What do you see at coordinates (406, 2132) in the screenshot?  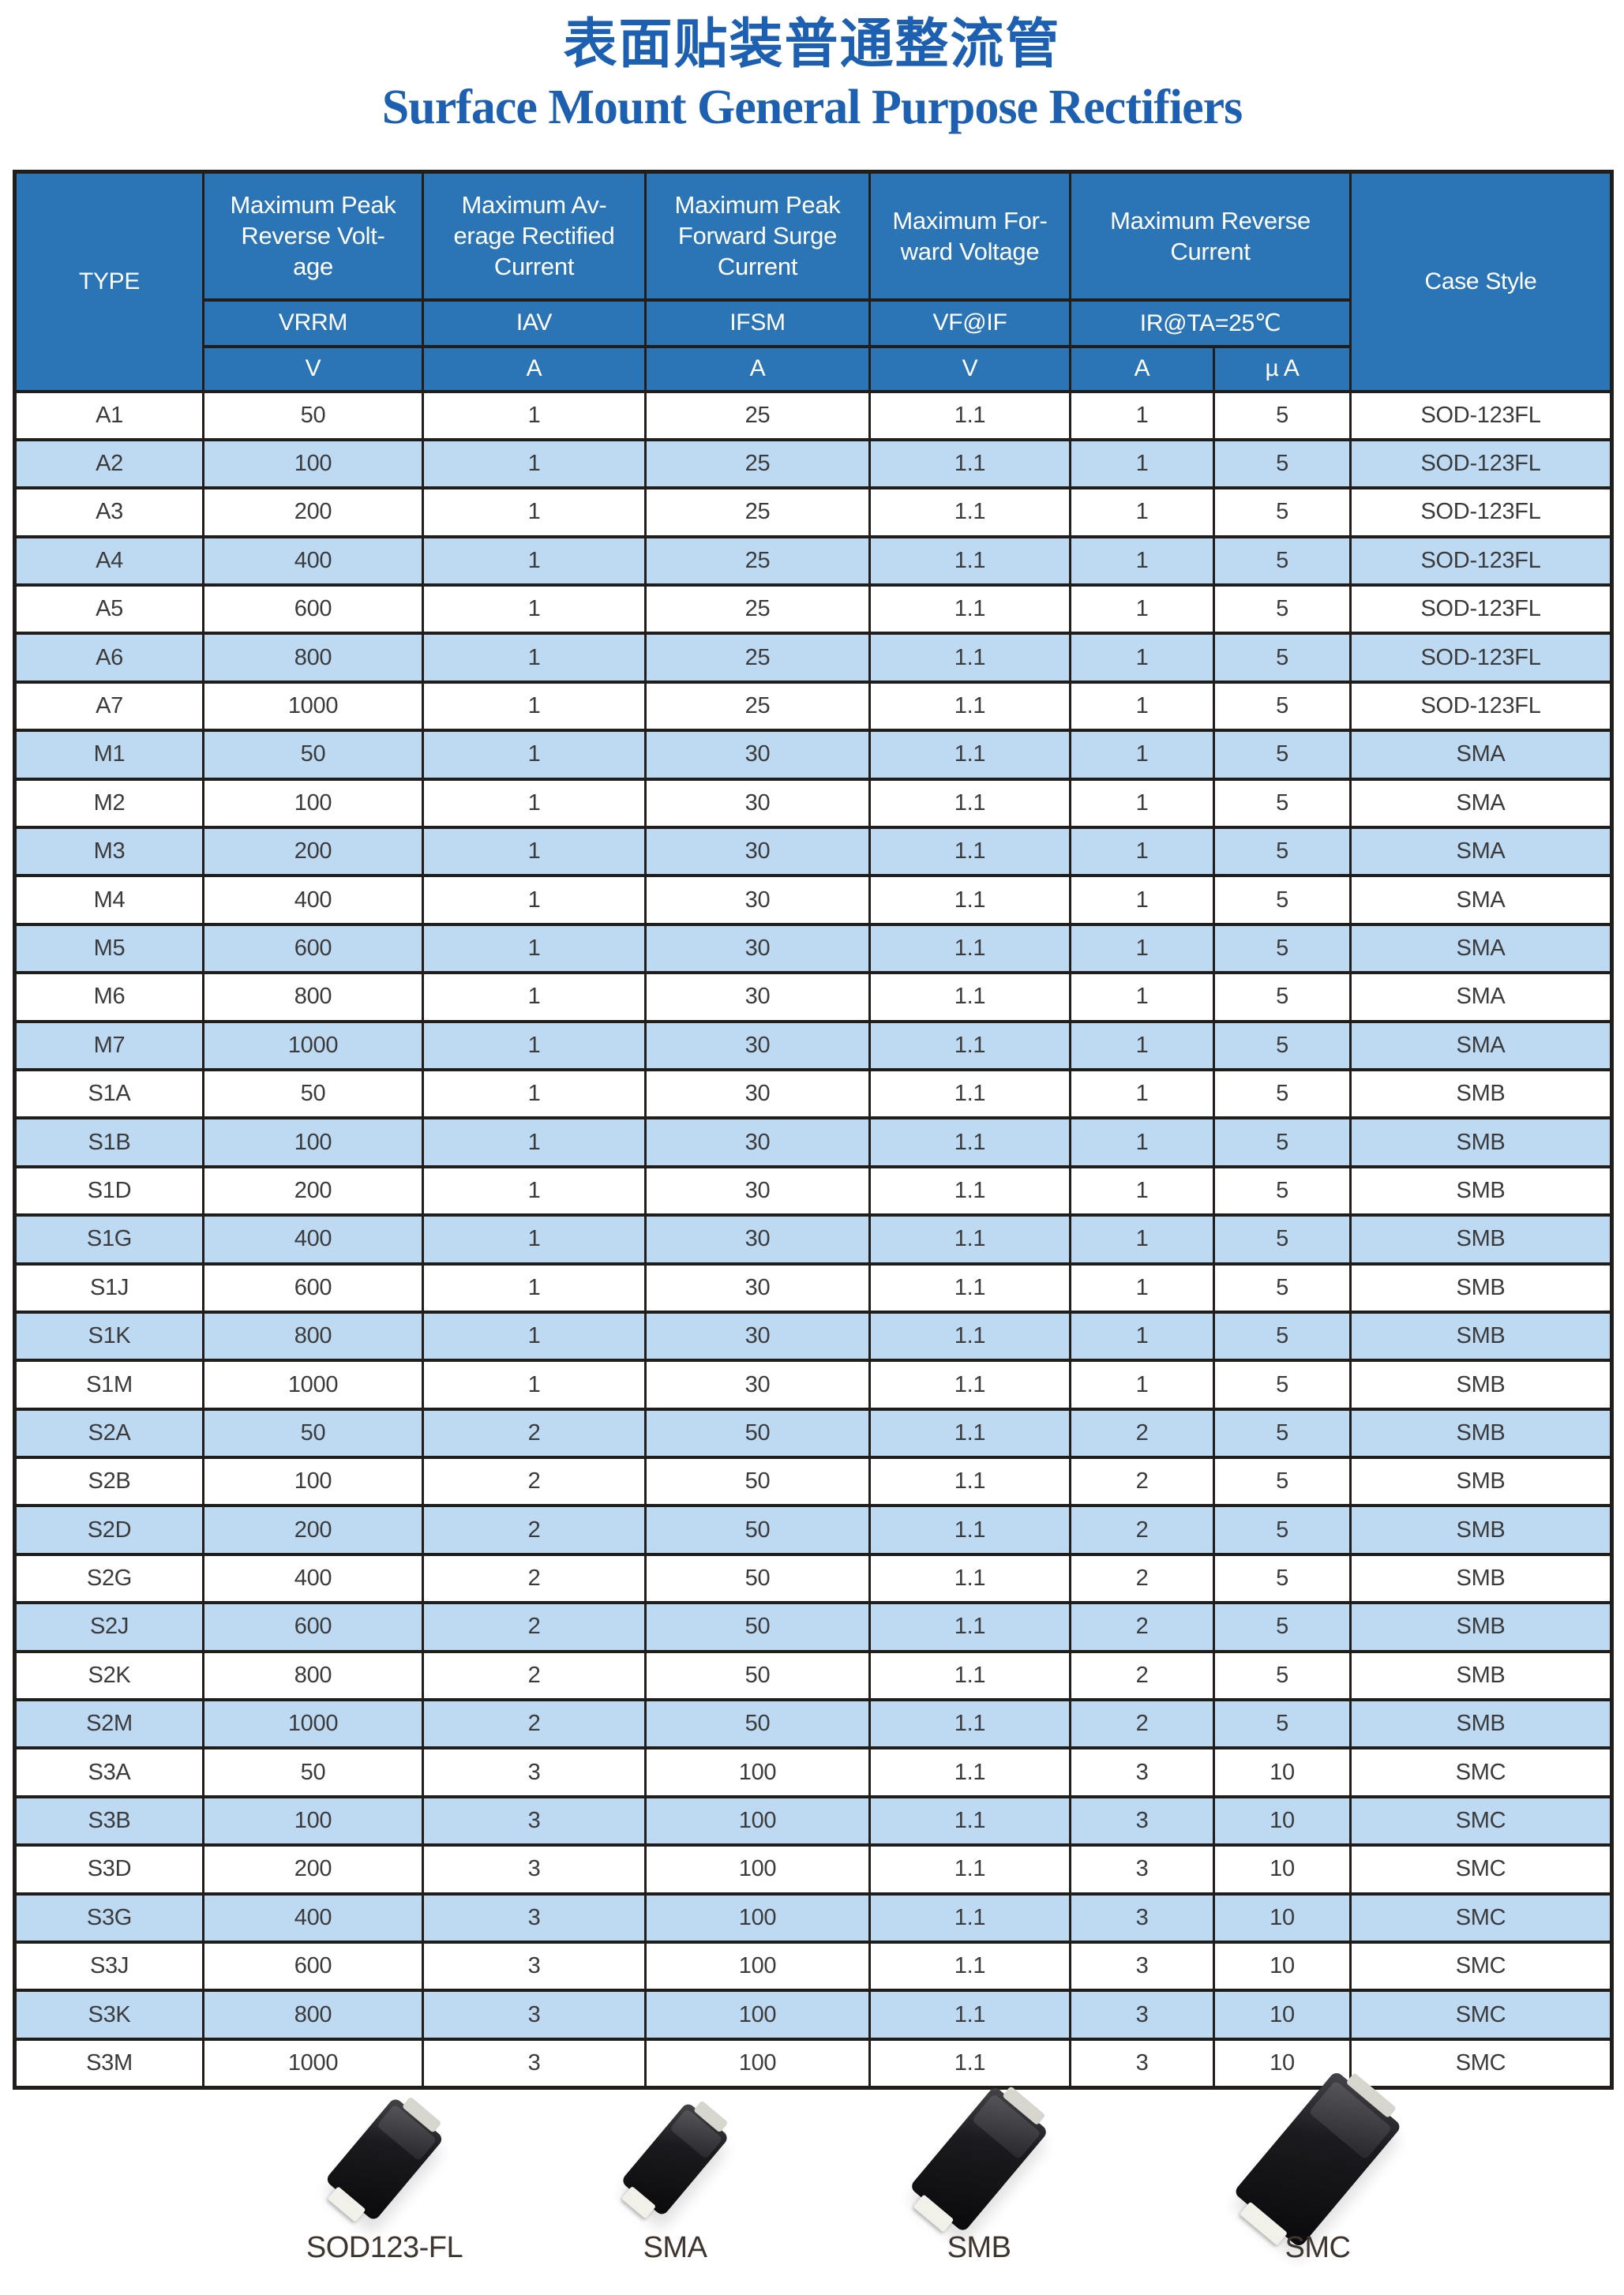 I see `package-top-facet` at bounding box center [406, 2132].